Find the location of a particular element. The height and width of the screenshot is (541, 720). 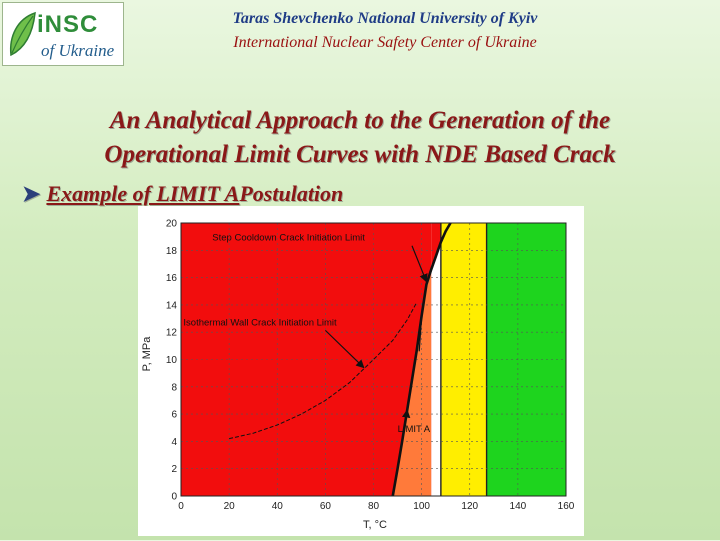

annotation-label: Isothermal Wall Crack Initiation Limit is located at coordinates (260, 322).